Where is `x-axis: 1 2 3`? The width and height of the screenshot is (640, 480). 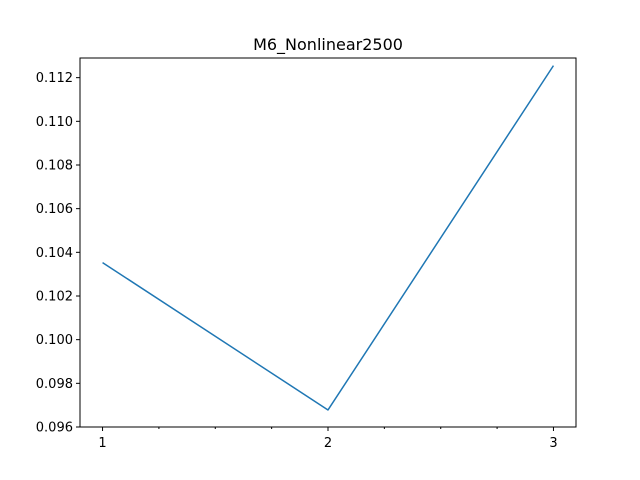
x-axis: 1 2 3 is located at coordinates (328, 439).